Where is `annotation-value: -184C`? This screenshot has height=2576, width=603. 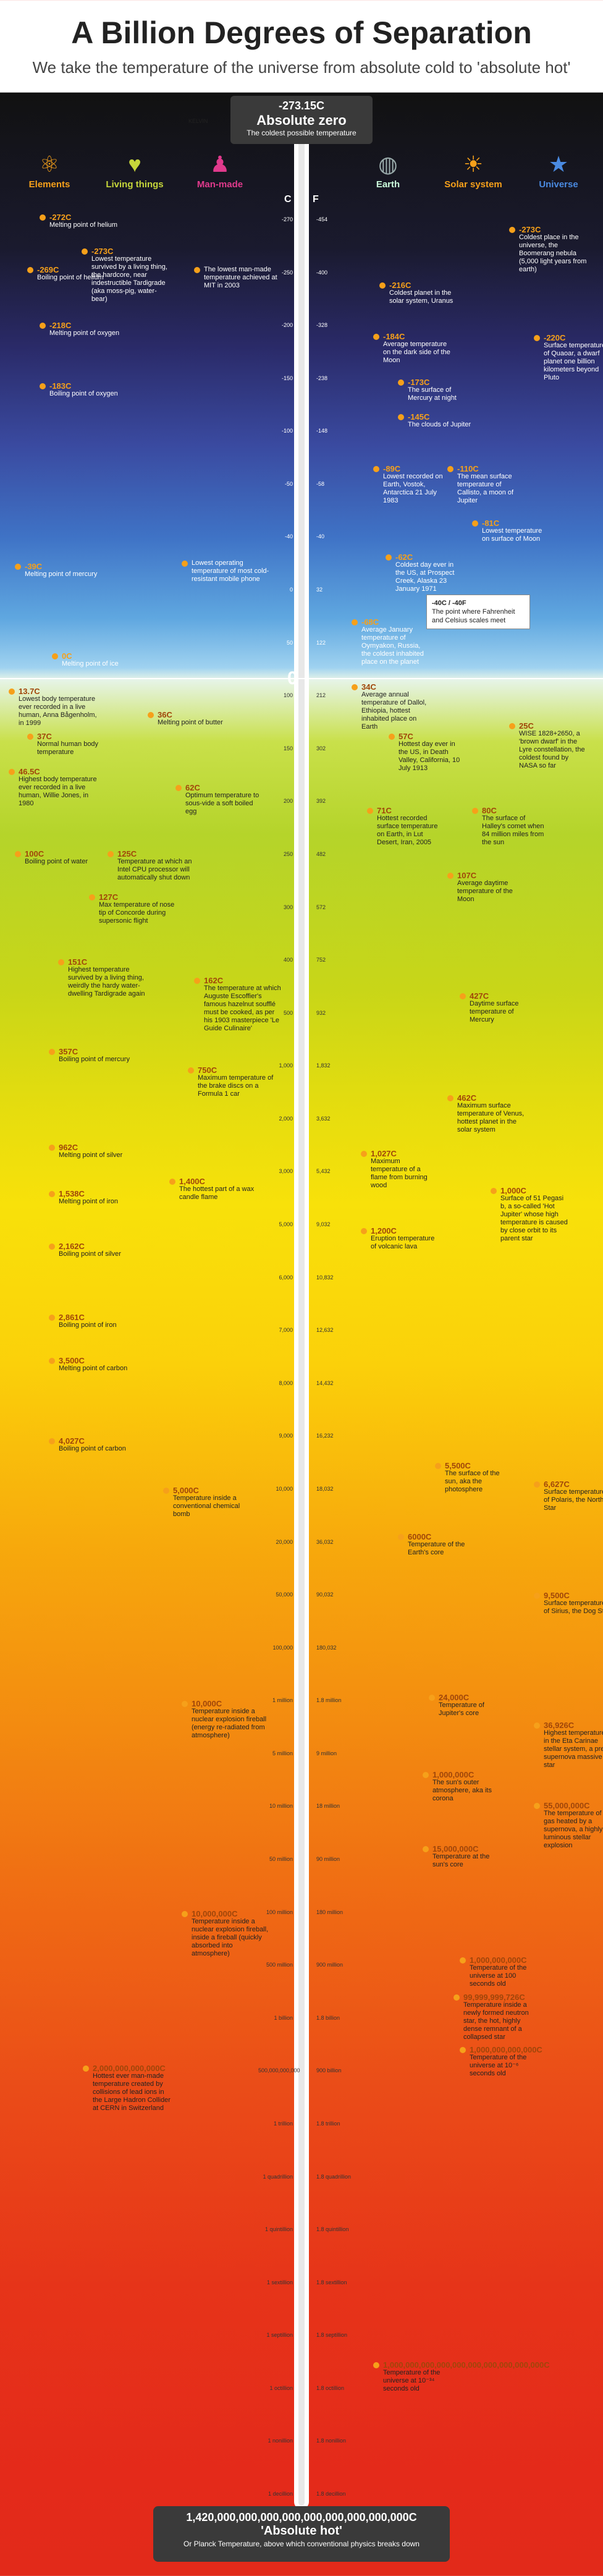 annotation-value: -184C is located at coordinates (394, 336).